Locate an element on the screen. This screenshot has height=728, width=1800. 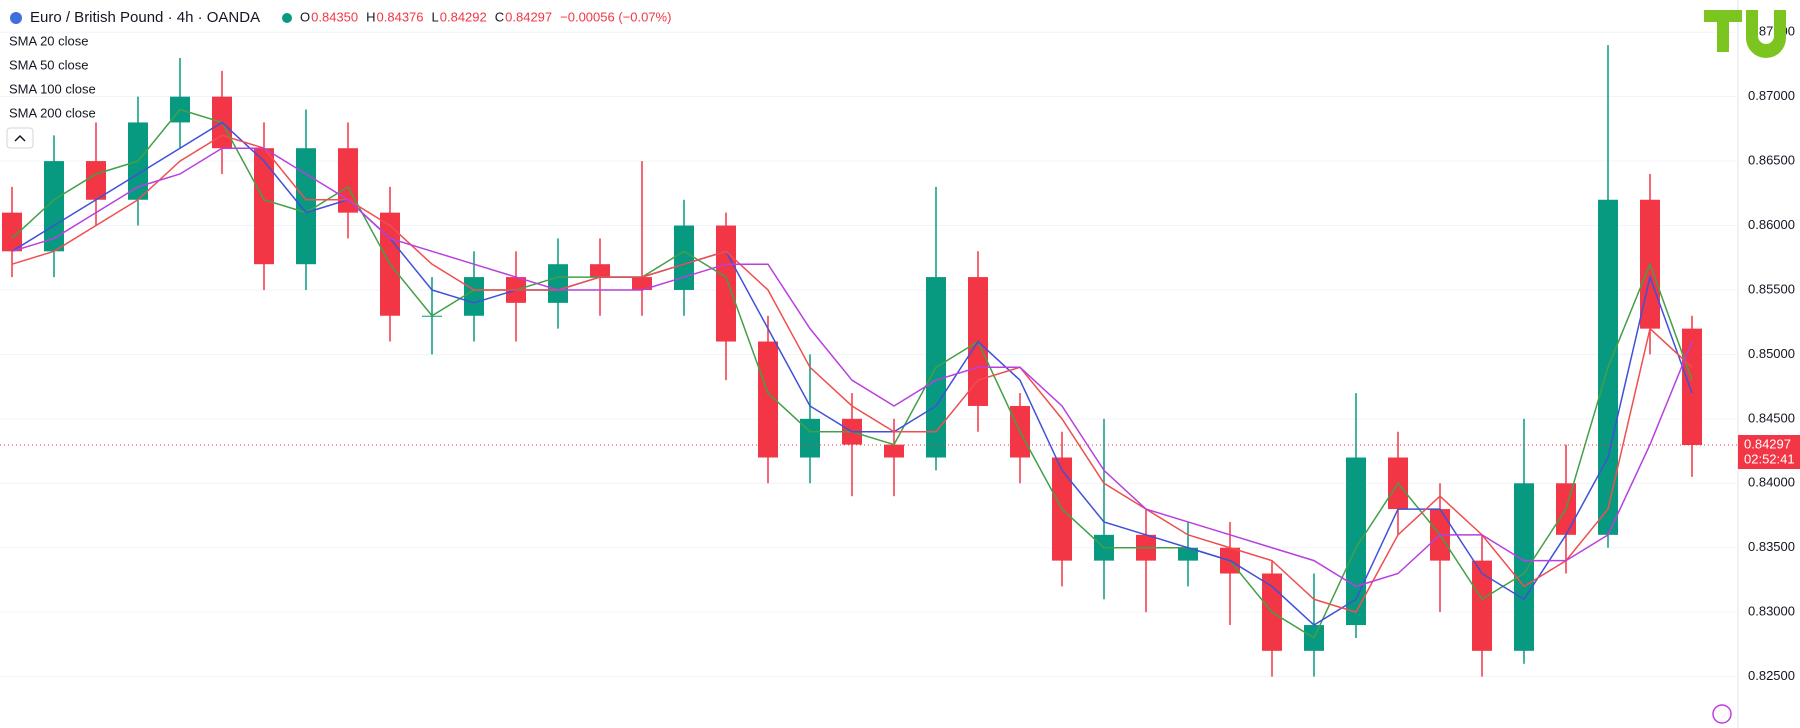
y-tick-label: 0.85500 is located at coordinates (1771, 288).